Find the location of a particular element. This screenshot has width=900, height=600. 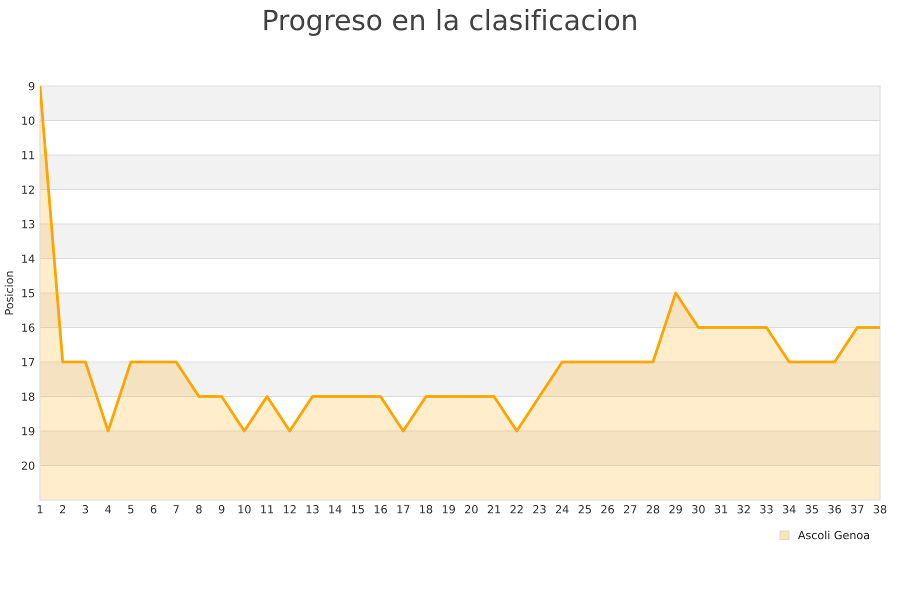

x-tick-label: 1 is located at coordinates (40, 509).